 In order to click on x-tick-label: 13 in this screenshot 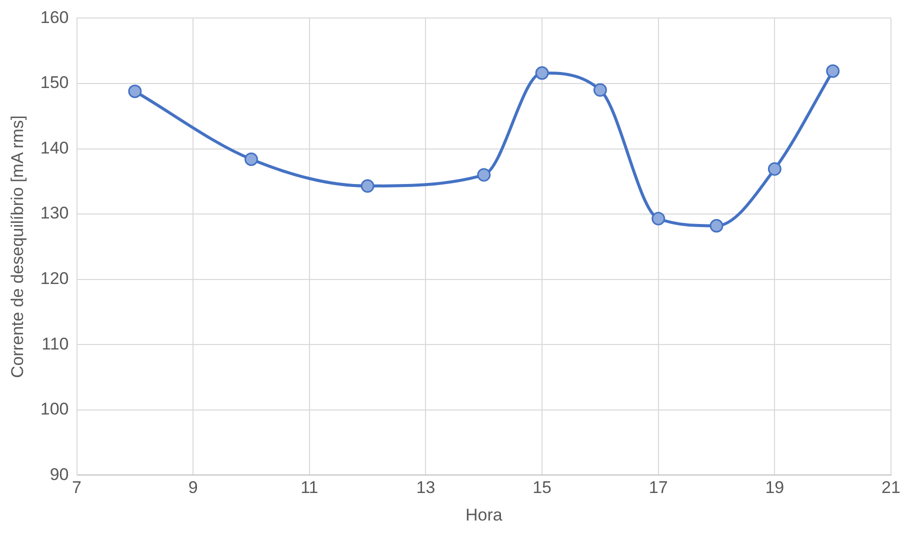, I will do `click(426, 488)`.